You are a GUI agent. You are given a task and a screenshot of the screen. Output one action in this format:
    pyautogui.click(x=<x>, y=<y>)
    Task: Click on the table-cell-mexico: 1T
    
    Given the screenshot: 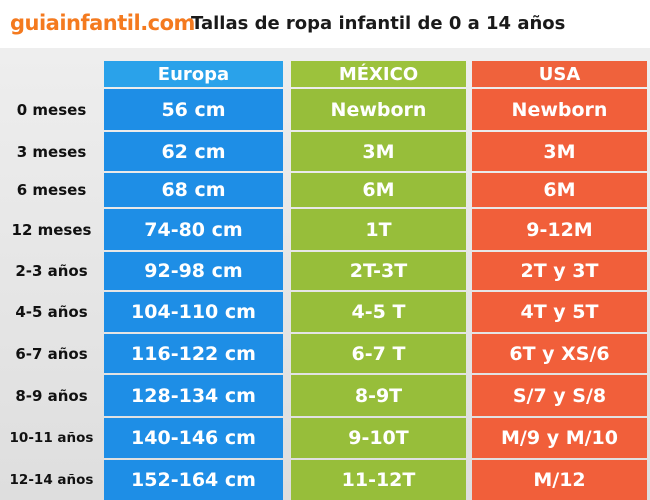 What is the action you would take?
    pyautogui.click(x=378, y=229)
    